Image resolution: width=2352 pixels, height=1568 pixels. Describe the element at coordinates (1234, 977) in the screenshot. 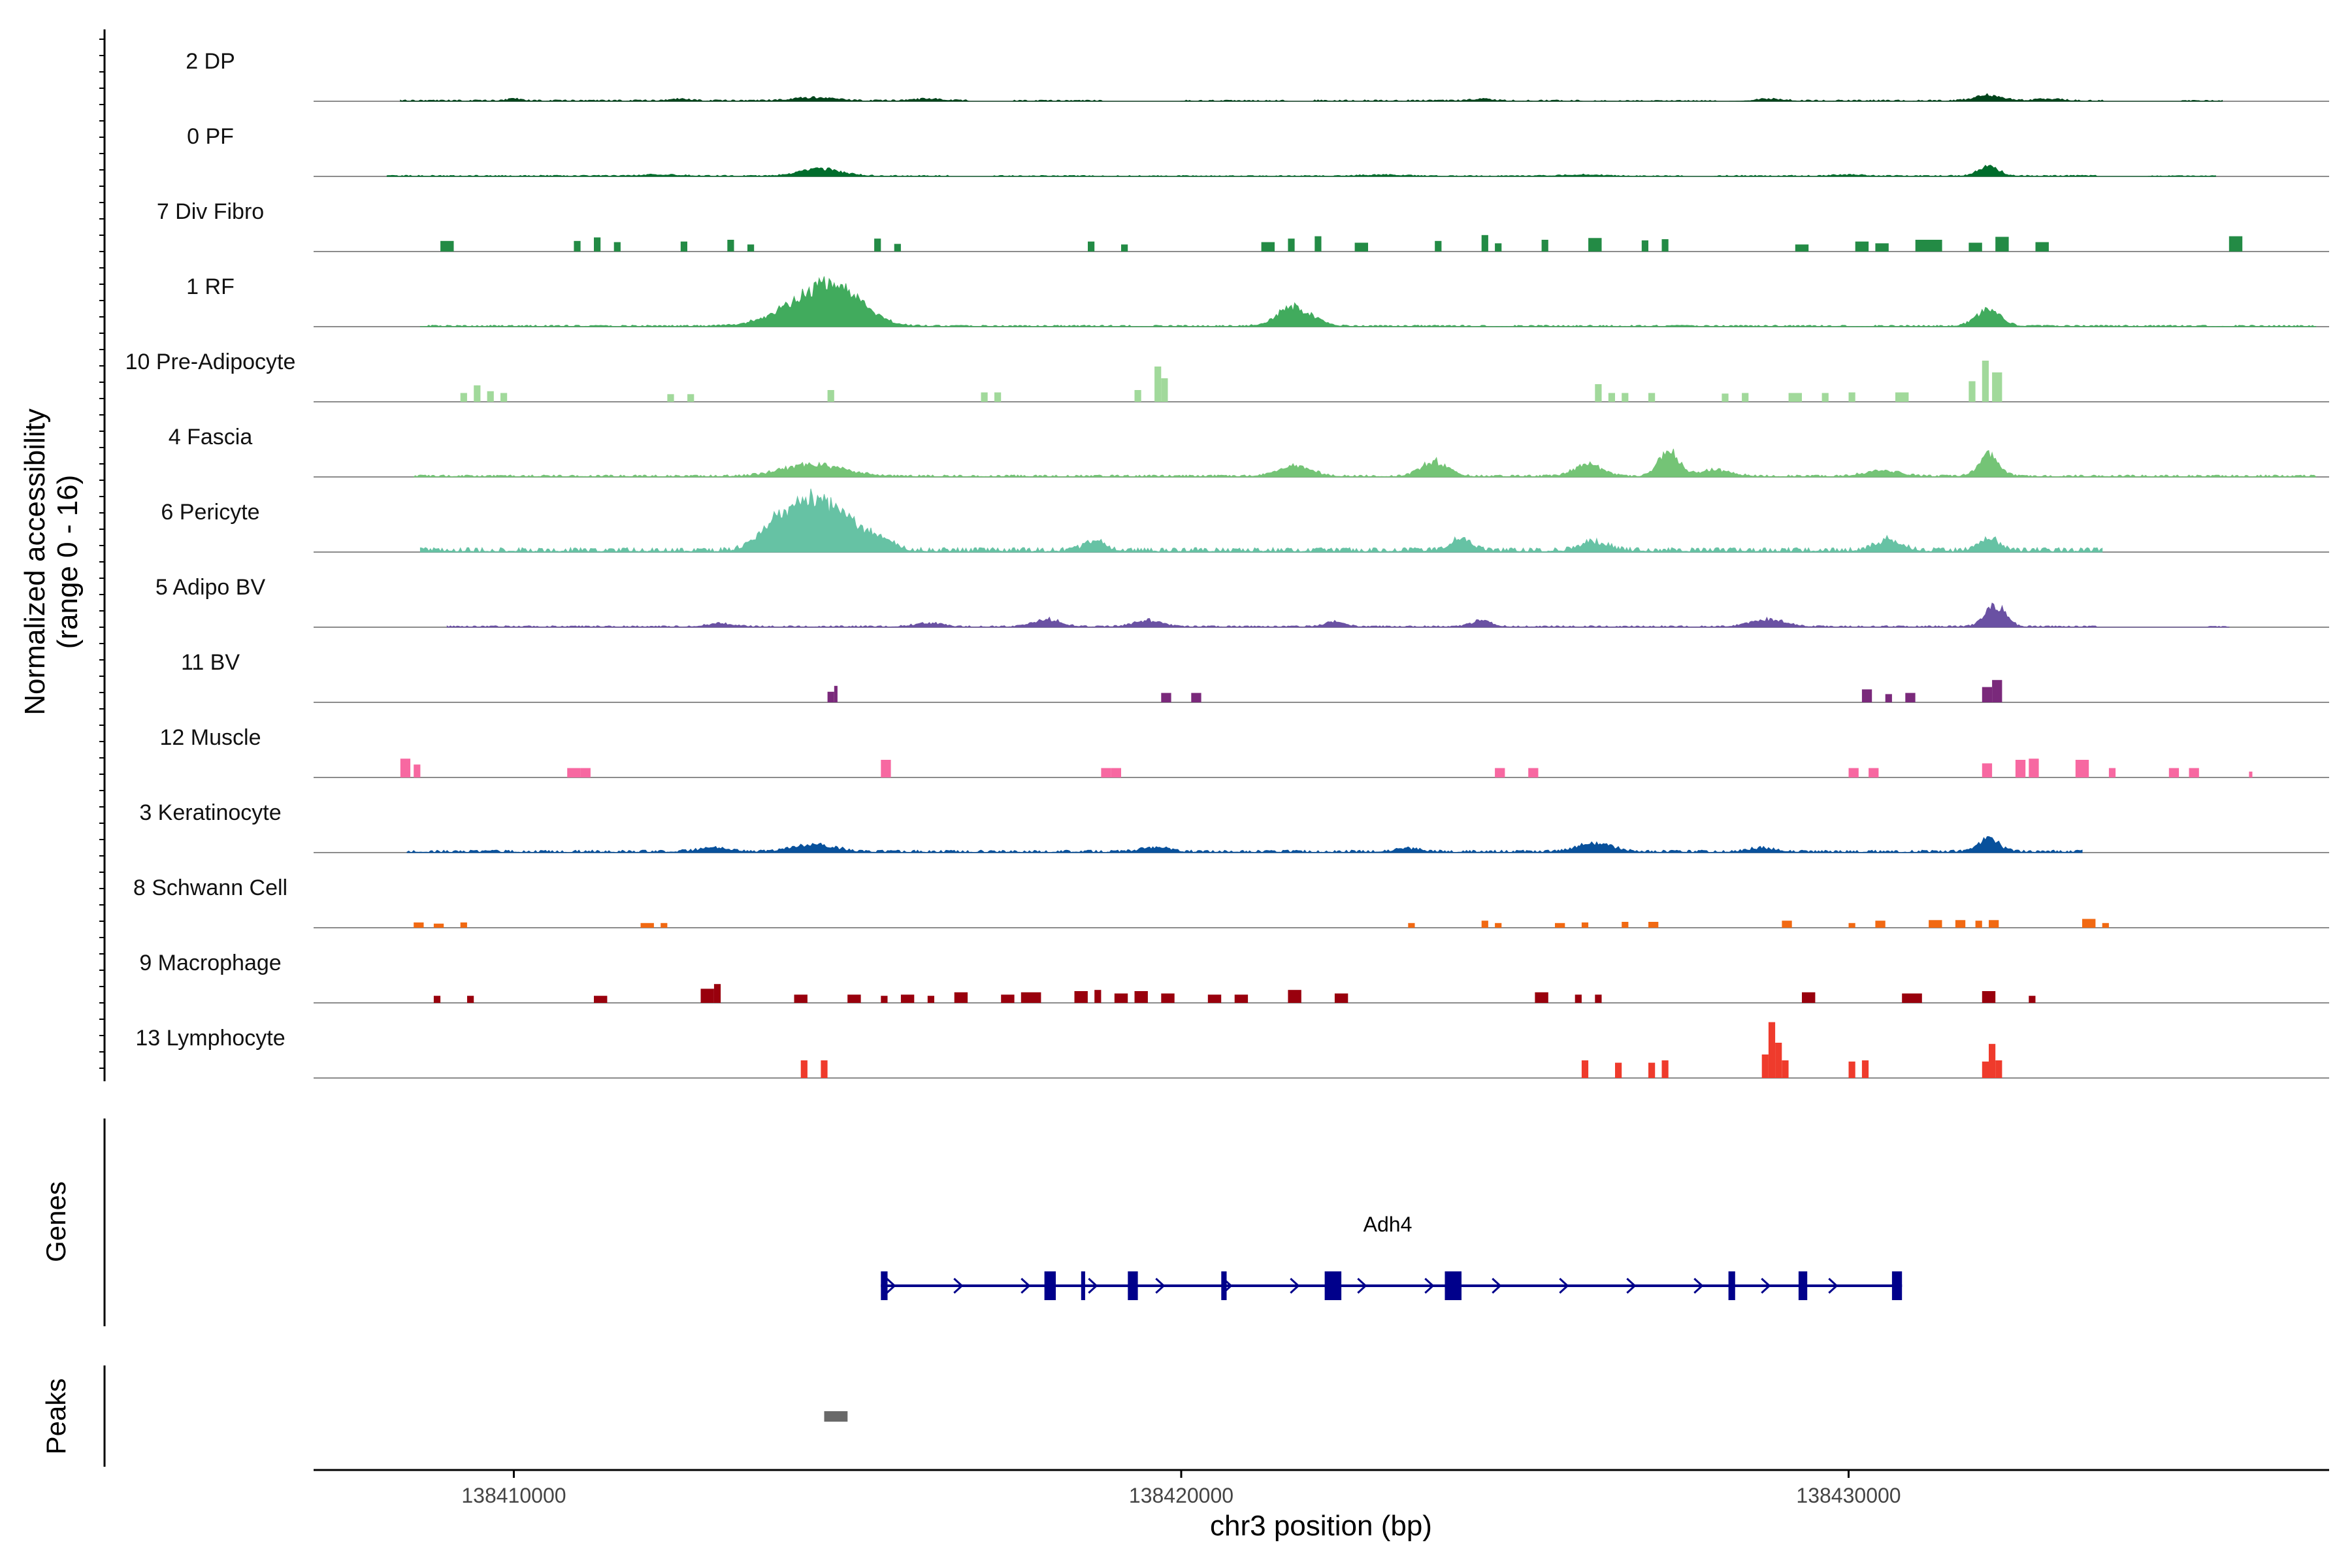

I see `track-13: 9 Macrophage` at that location.